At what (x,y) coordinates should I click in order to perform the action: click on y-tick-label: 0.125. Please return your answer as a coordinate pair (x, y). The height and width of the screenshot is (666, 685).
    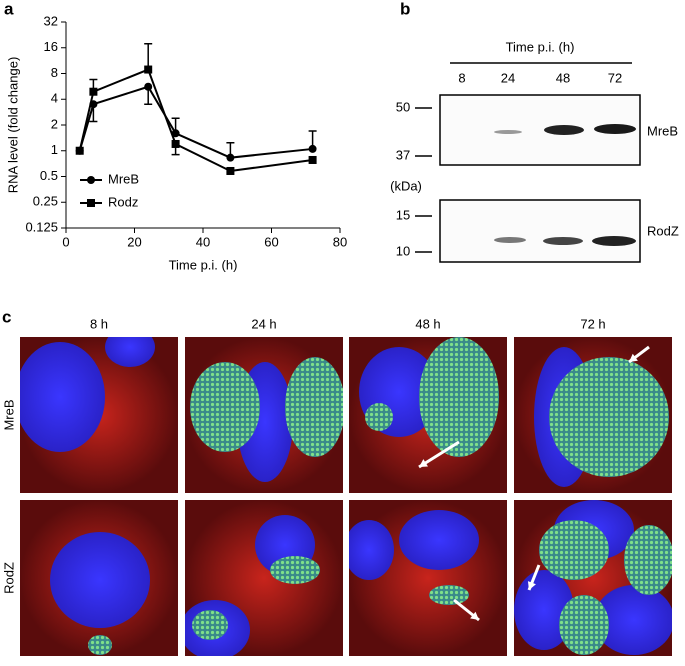
    Looking at the image, I should click on (41, 226).